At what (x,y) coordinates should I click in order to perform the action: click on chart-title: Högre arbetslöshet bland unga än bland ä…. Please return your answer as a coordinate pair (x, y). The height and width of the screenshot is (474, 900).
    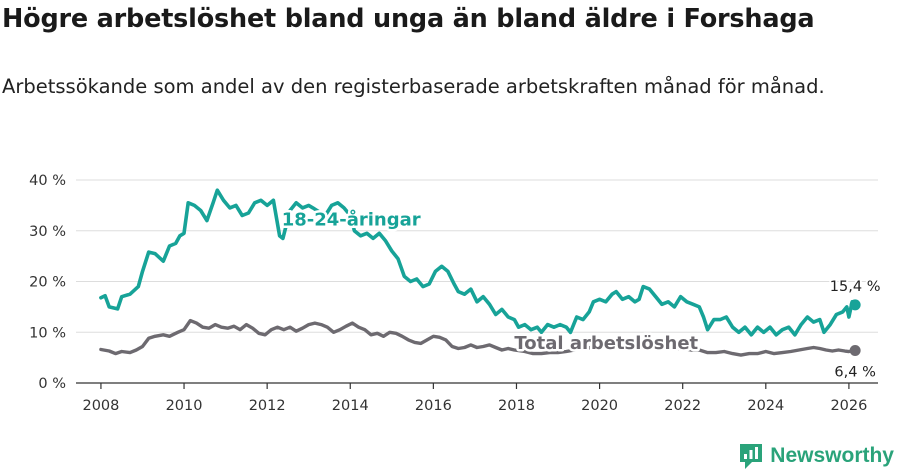
    Looking at the image, I should click on (408, 19).